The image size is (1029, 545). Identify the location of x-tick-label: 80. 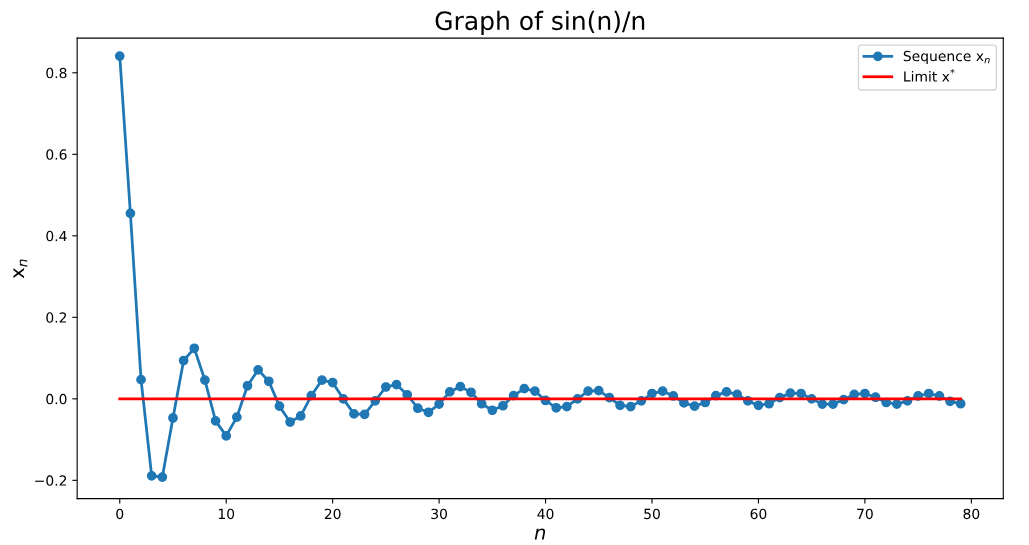
(971, 514).